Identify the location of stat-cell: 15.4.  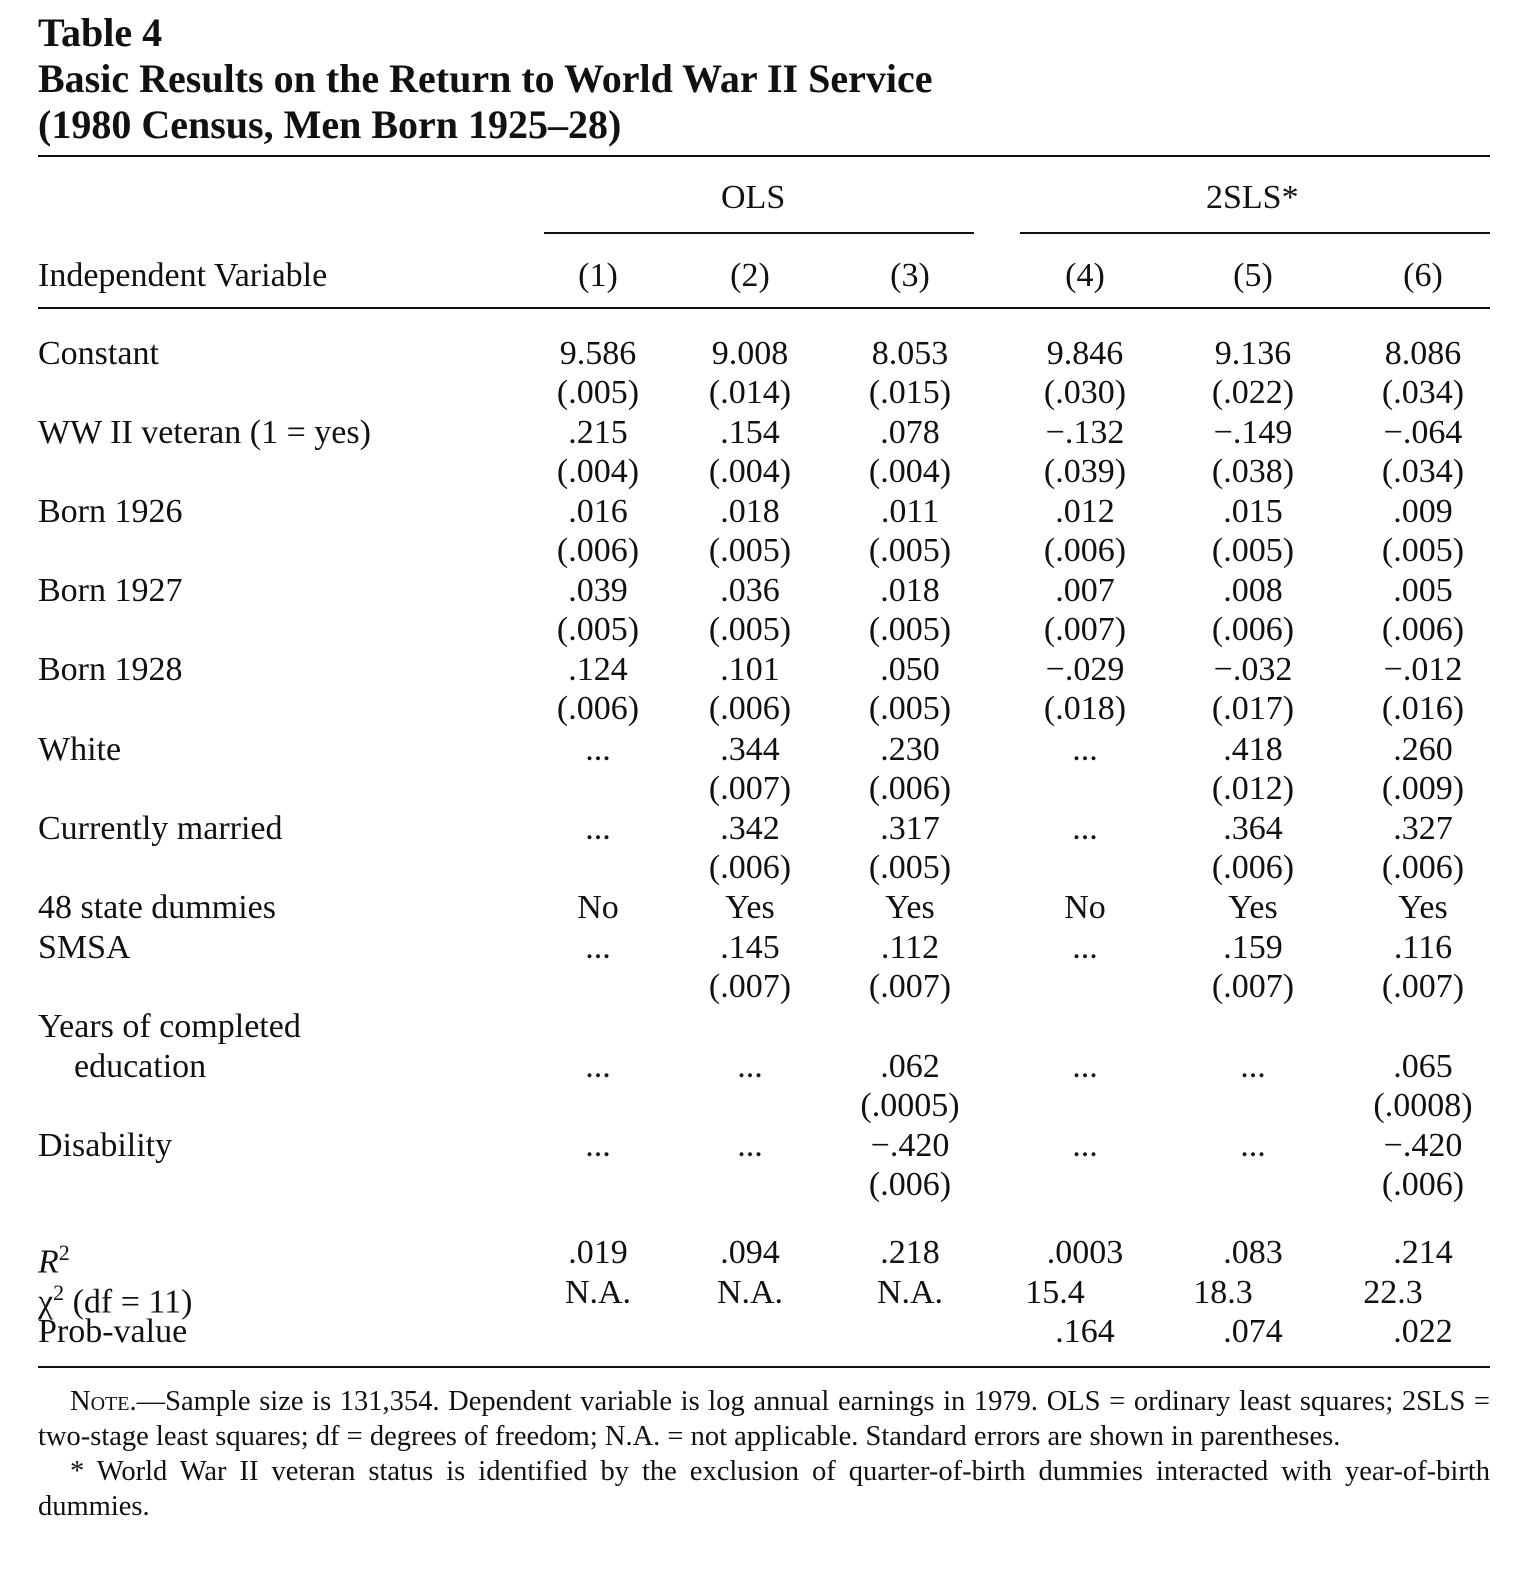
(1055, 1292).